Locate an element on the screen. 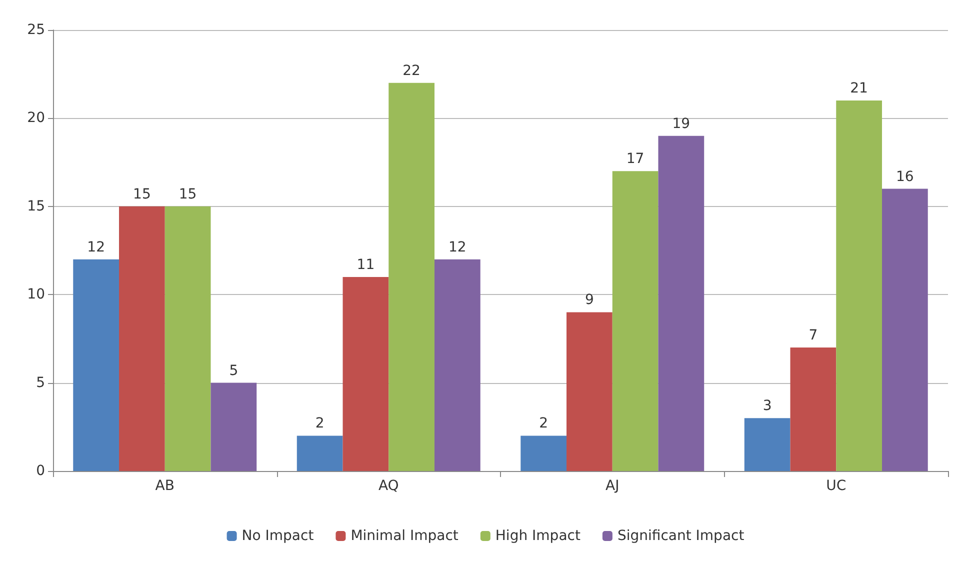 The image size is (975, 565). y-tick-label: 0 is located at coordinates (40, 471).